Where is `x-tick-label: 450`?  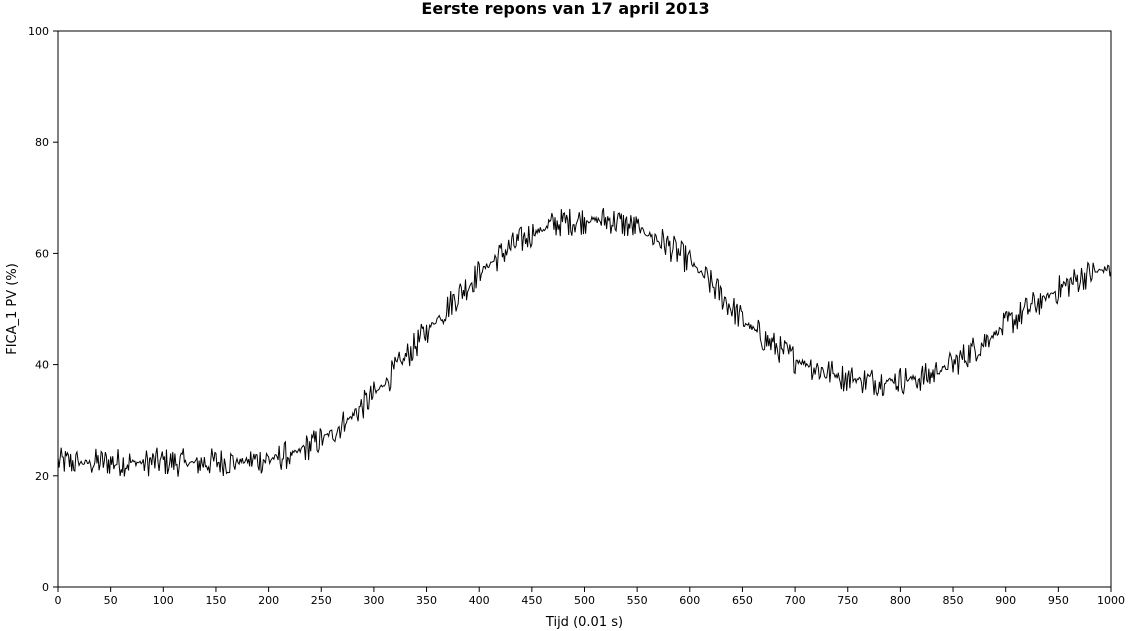 x-tick-label: 450 is located at coordinates (531, 600).